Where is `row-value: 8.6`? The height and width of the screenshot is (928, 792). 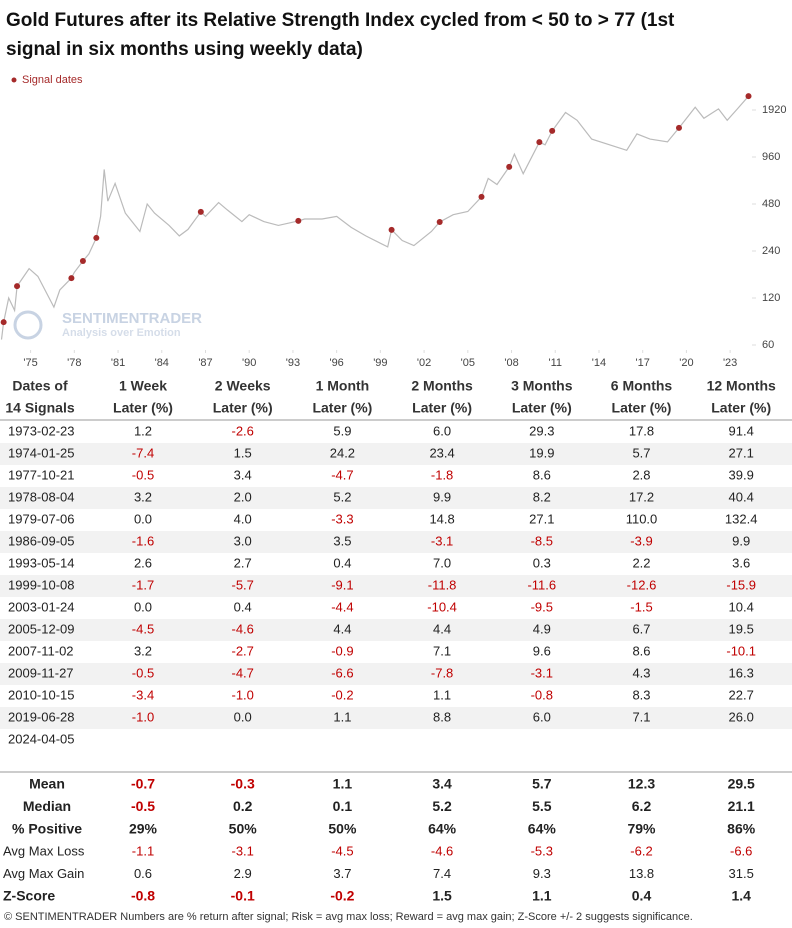 row-value: 8.6 is located at coordinates (641, 650).